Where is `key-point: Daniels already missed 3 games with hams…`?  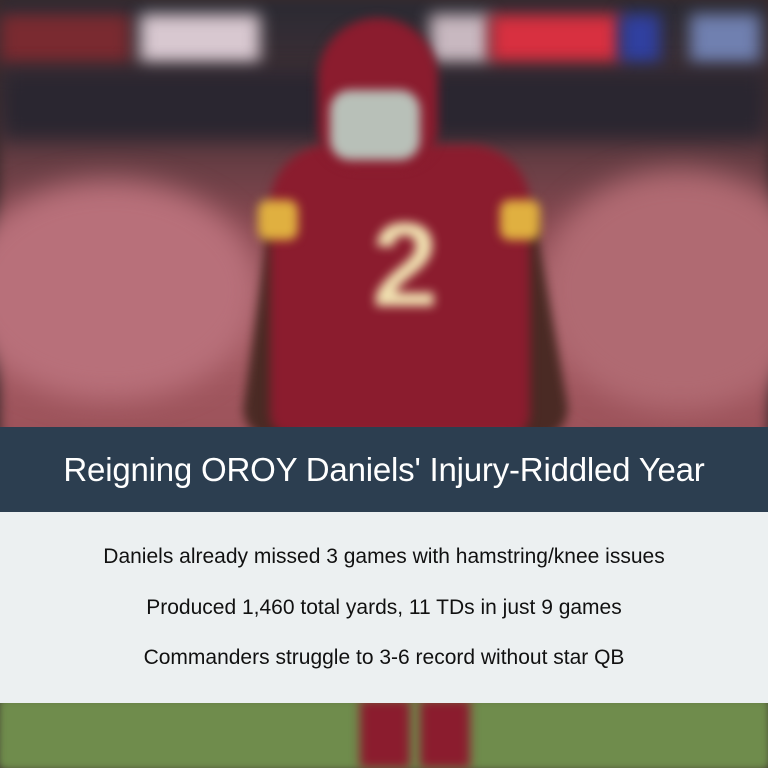 key-point: Daniels already missed 3 games with hams… is located at coordinates (384, 556).